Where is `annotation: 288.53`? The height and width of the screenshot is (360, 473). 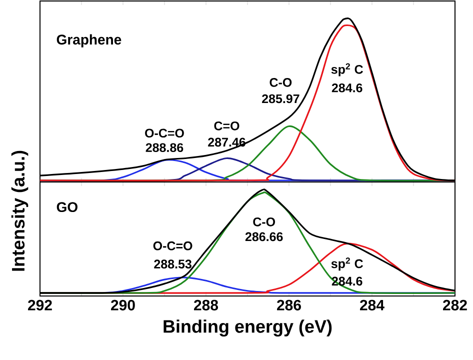 annotation: 288.53 is located at coordinates (173, 264).